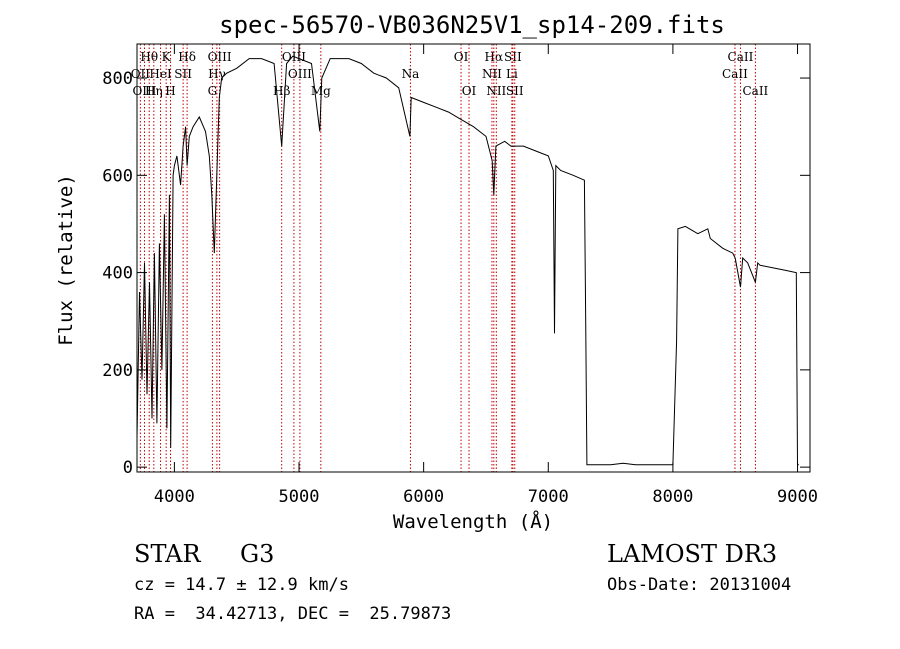  Describe the element at coordinates (213, 91) in the screenshot. I see `line-marker-label: G` at that location.